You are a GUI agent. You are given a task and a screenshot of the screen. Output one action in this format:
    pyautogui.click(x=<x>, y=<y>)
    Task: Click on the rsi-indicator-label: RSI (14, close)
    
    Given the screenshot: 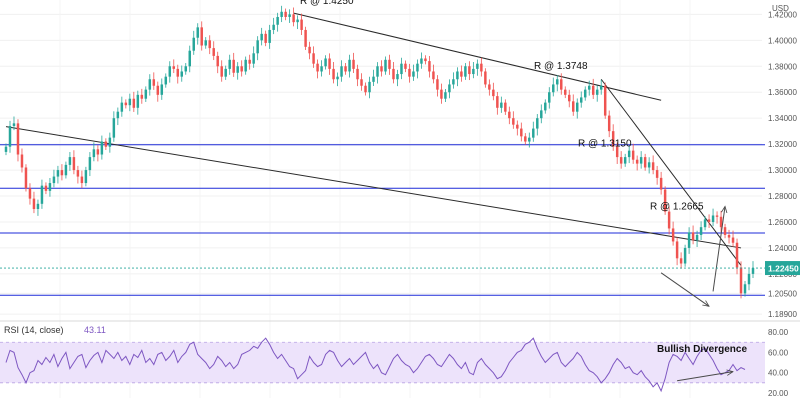 What is the action you would take?
    pyautogui.click(x=34, y=330)
    